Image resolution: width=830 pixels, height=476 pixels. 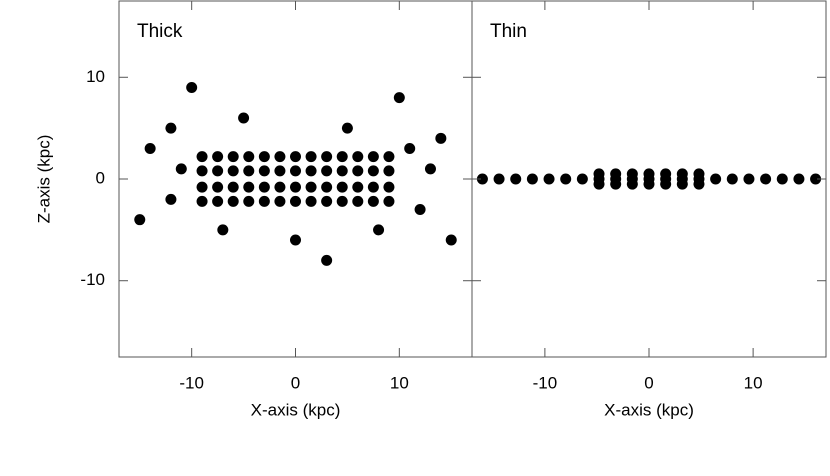 What do you see at coordinates (95, 76) in the screenshot?
I see `y-tick-label: 10` at bounding box center [95, 76].